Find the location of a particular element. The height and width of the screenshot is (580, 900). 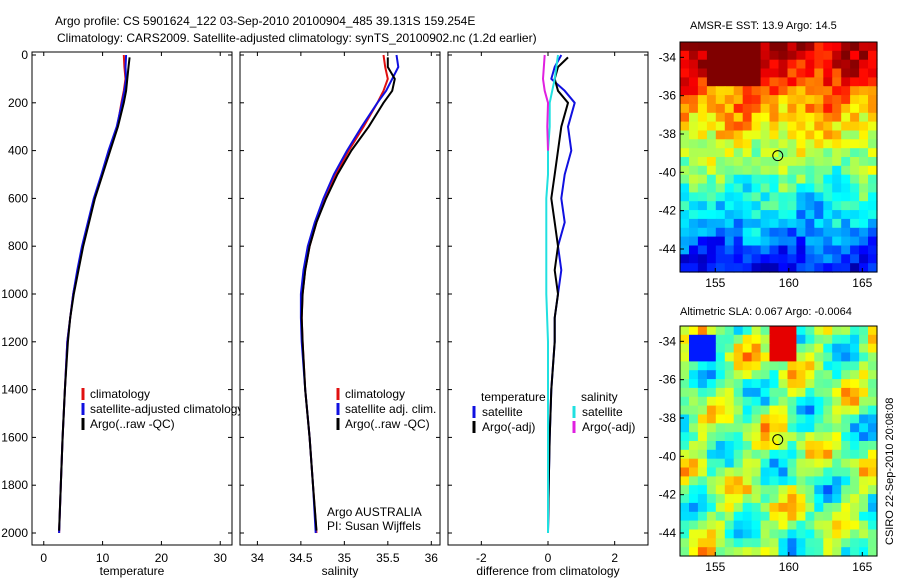

legend-label: climatology is located at coordinates (120, 394).